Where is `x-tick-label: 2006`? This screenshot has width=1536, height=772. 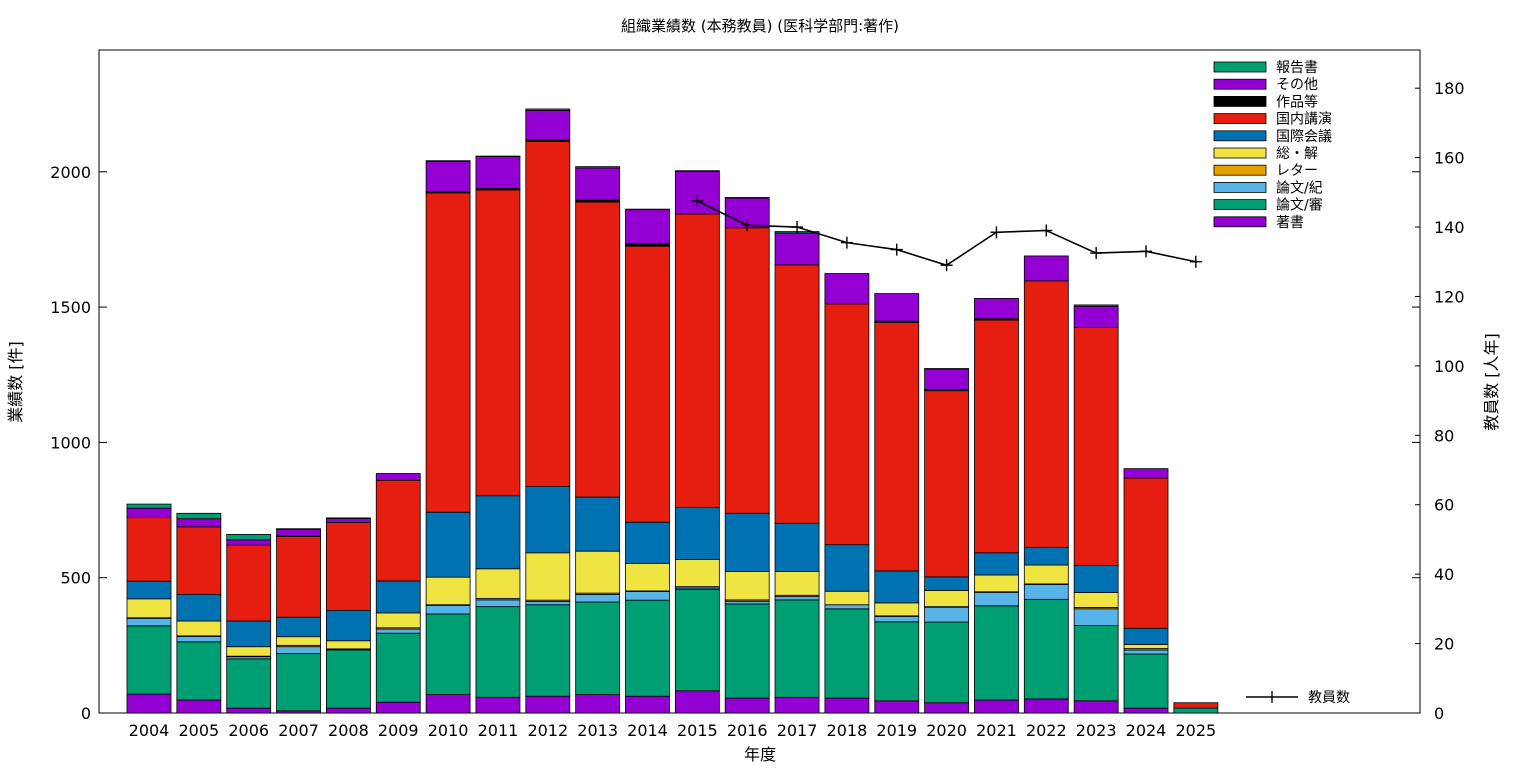 x-tick-label: 2006 is located at coordinates (248, 730).